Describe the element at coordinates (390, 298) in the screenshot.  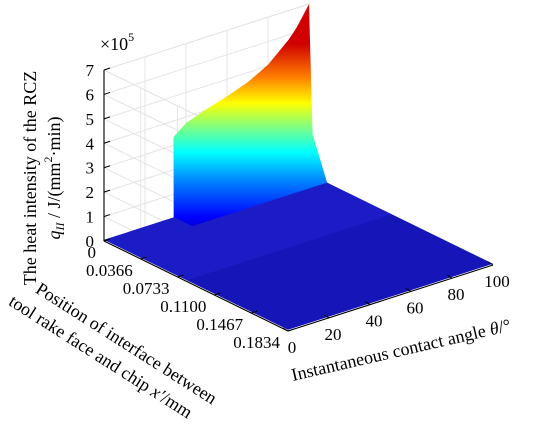
I see `theta-axis-line` at that location.